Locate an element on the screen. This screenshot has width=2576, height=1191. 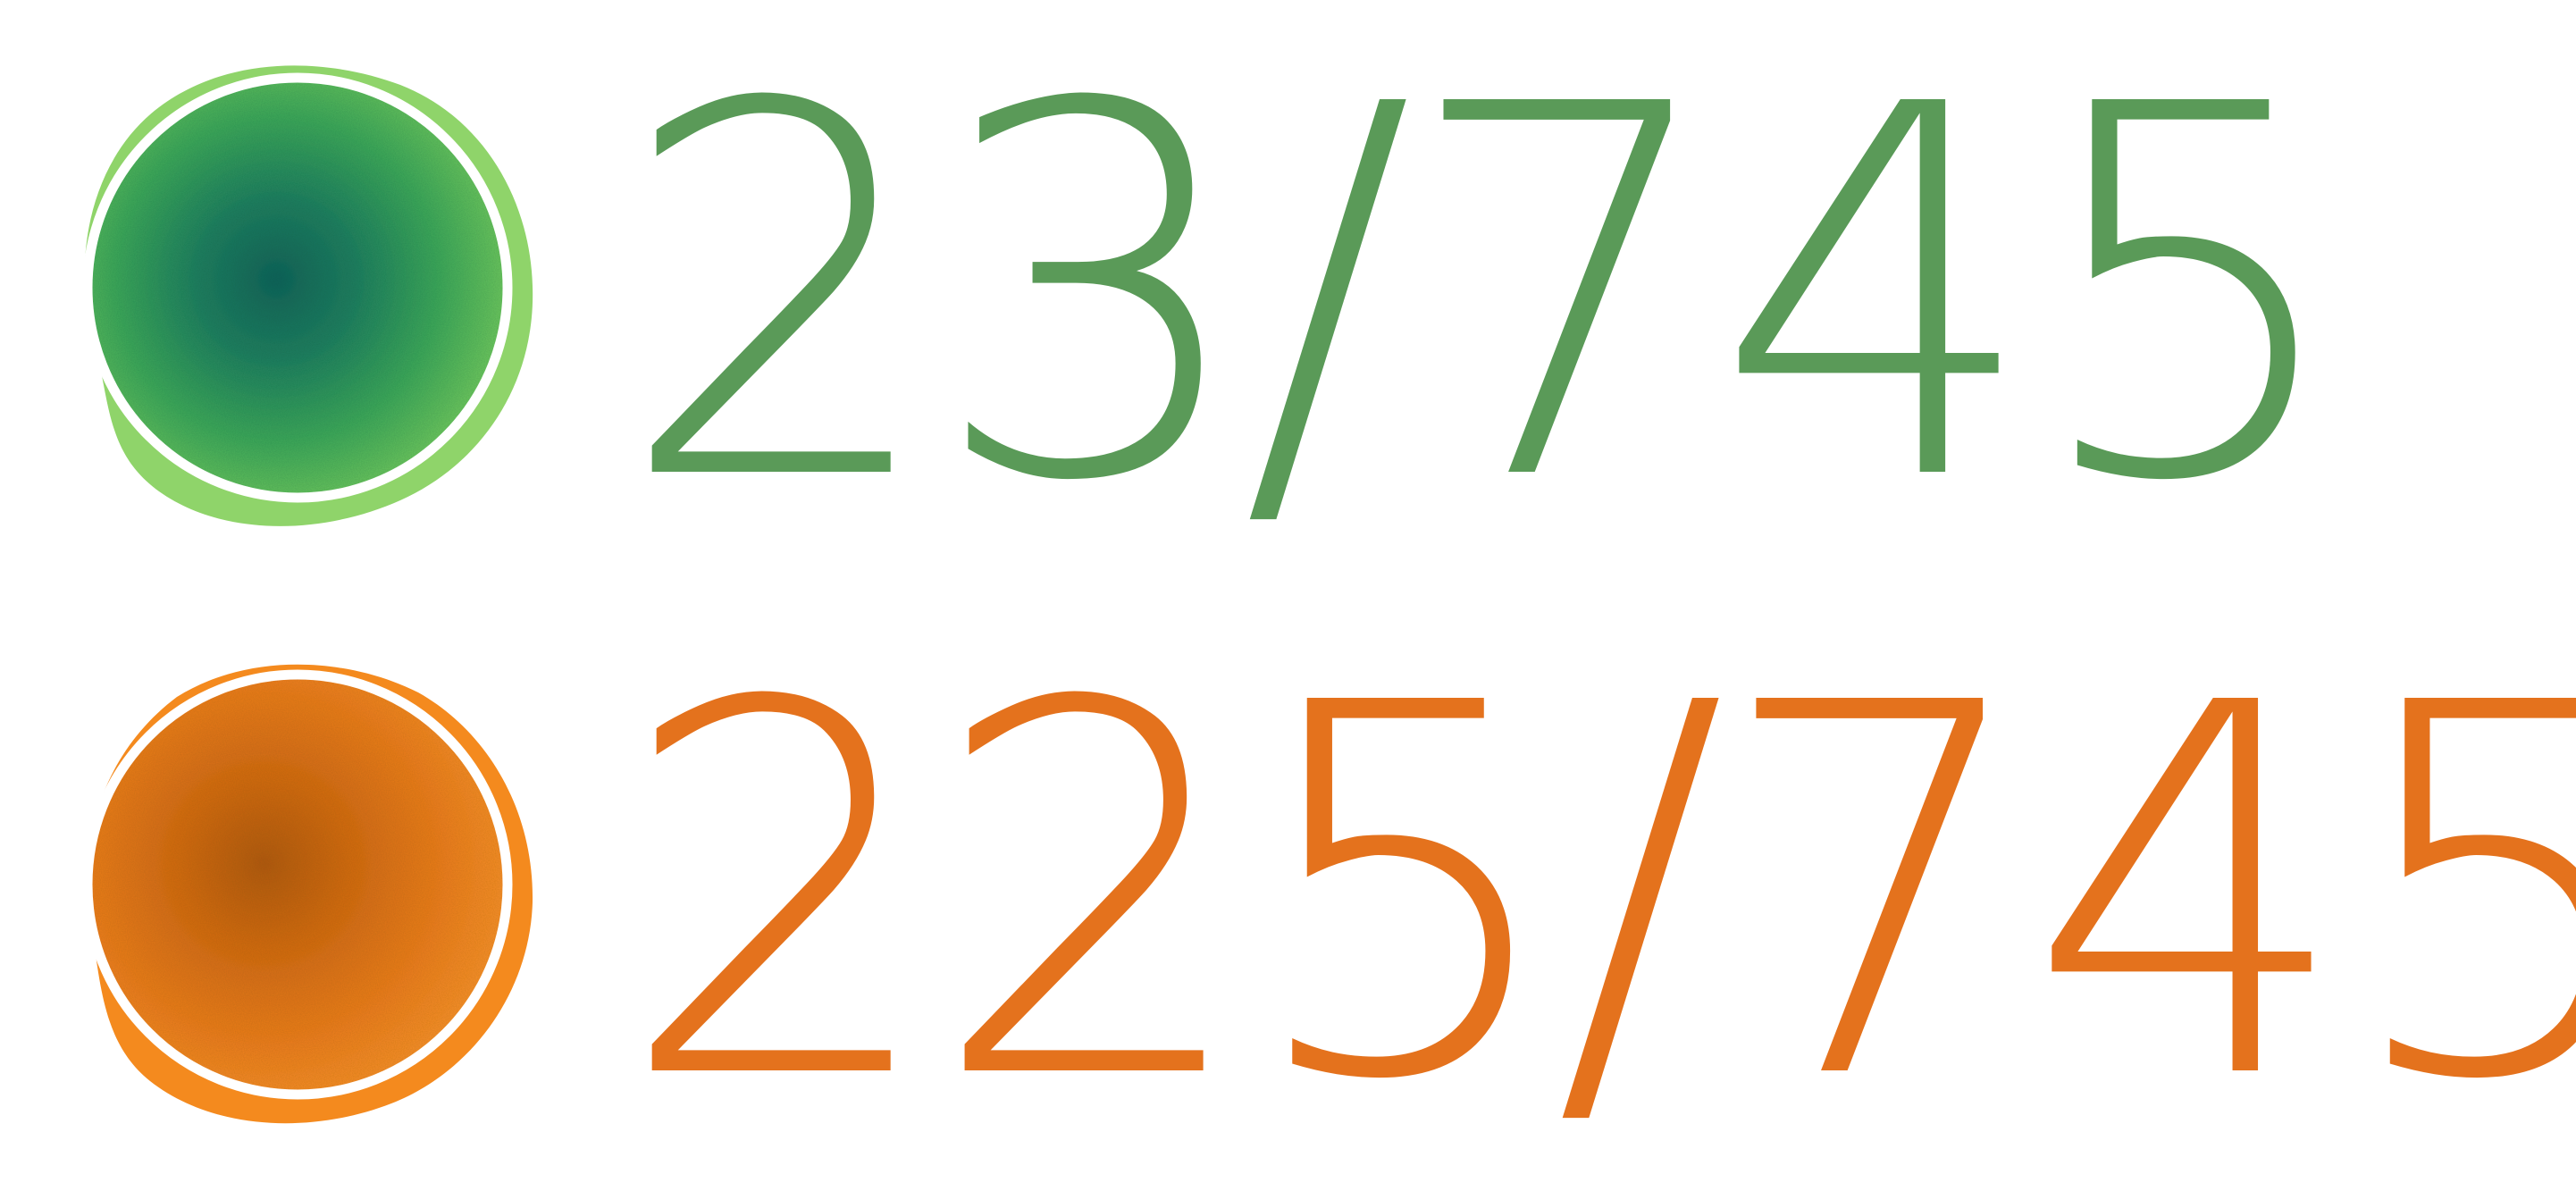
orange-watercolor-circle-icon is located at coordinates (302, 894).